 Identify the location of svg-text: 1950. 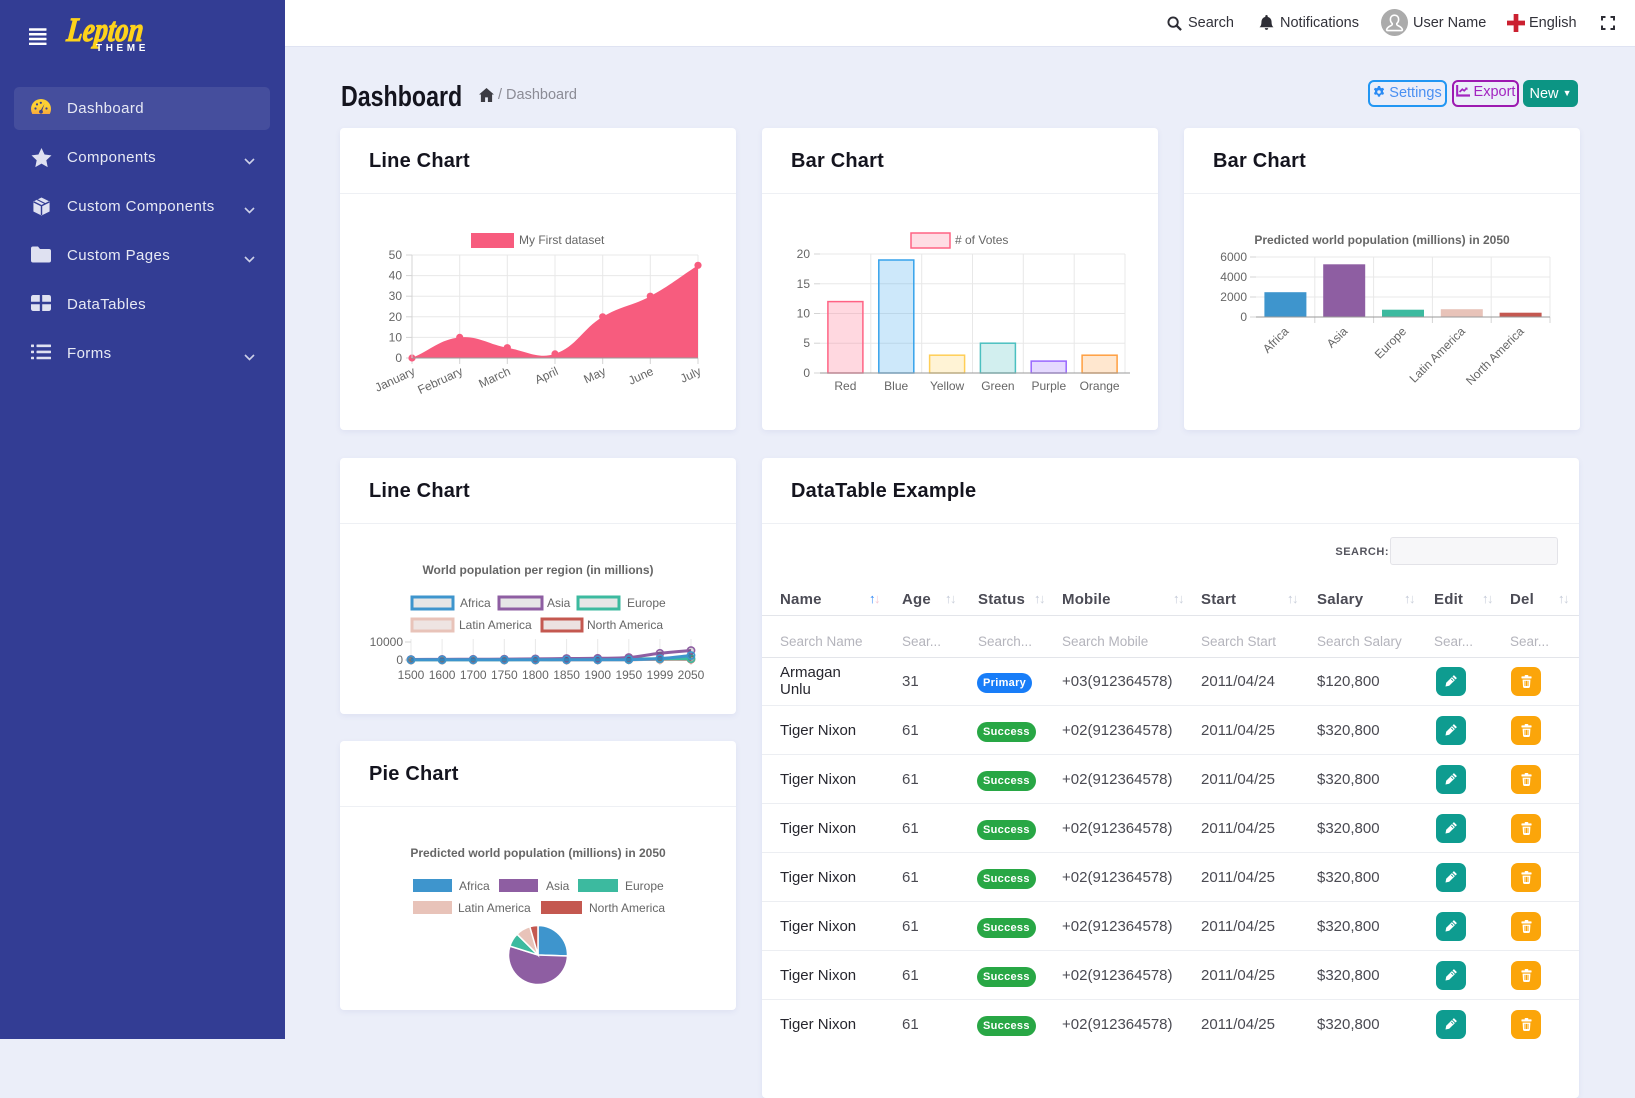
(628, 675).